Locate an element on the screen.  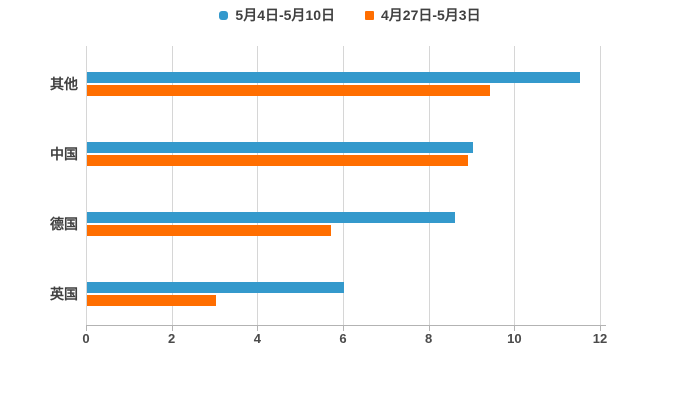
x-tick-label: 0 is located at coordinates (86, 338).